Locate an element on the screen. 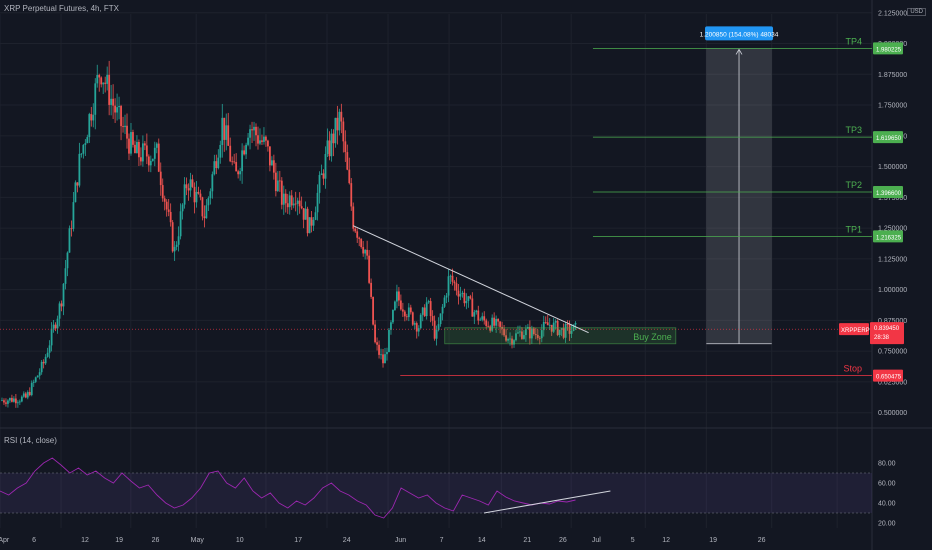  price-tick-label: 1.125000 is located at coordinates (892, 259).